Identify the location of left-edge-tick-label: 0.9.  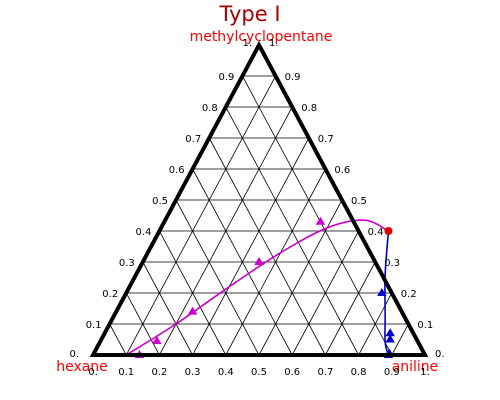
(226, 77).